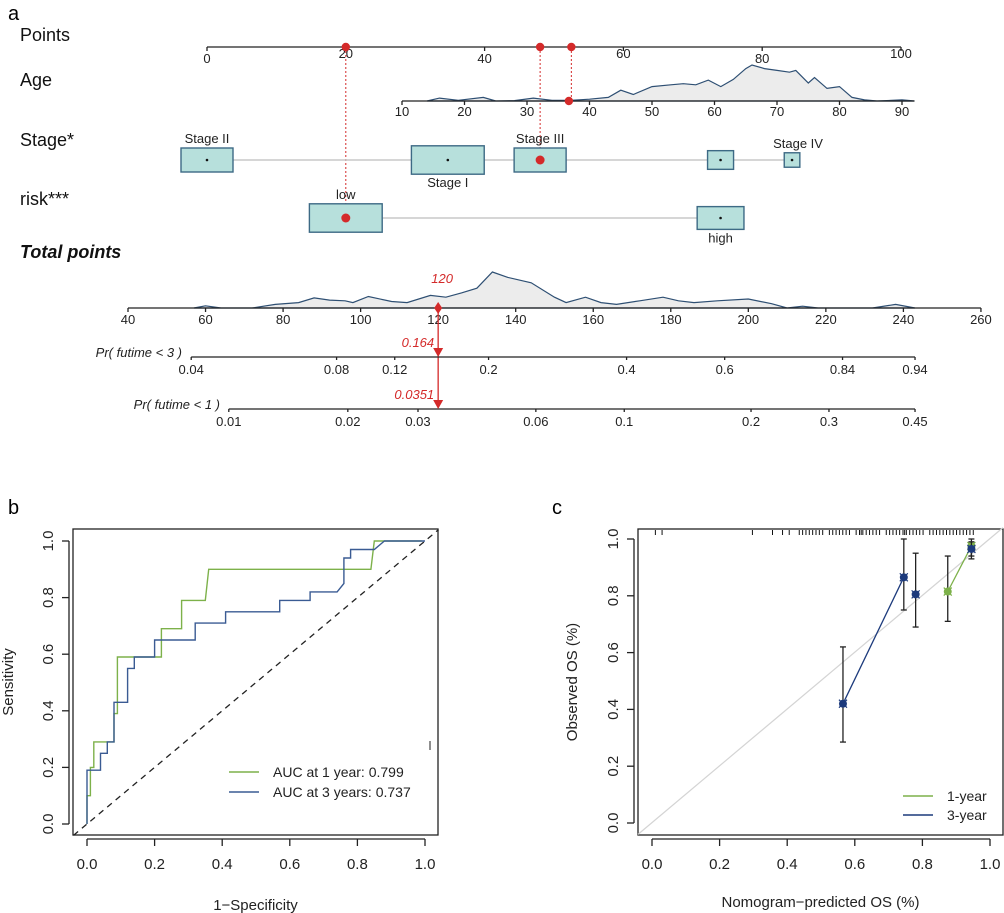 This screenshot has height=913, width=1004. What do you see at coordinates (347, 421) in the screenshot?
I see `pr1-tick-label: 0.02` at bounding box center [347, 421].